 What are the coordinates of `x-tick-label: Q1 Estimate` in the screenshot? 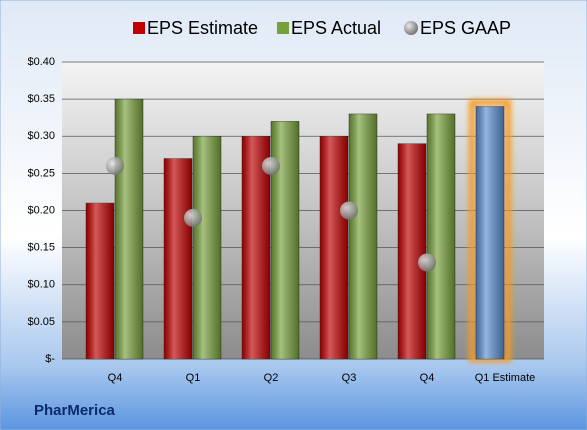 It's located at (505, 378).